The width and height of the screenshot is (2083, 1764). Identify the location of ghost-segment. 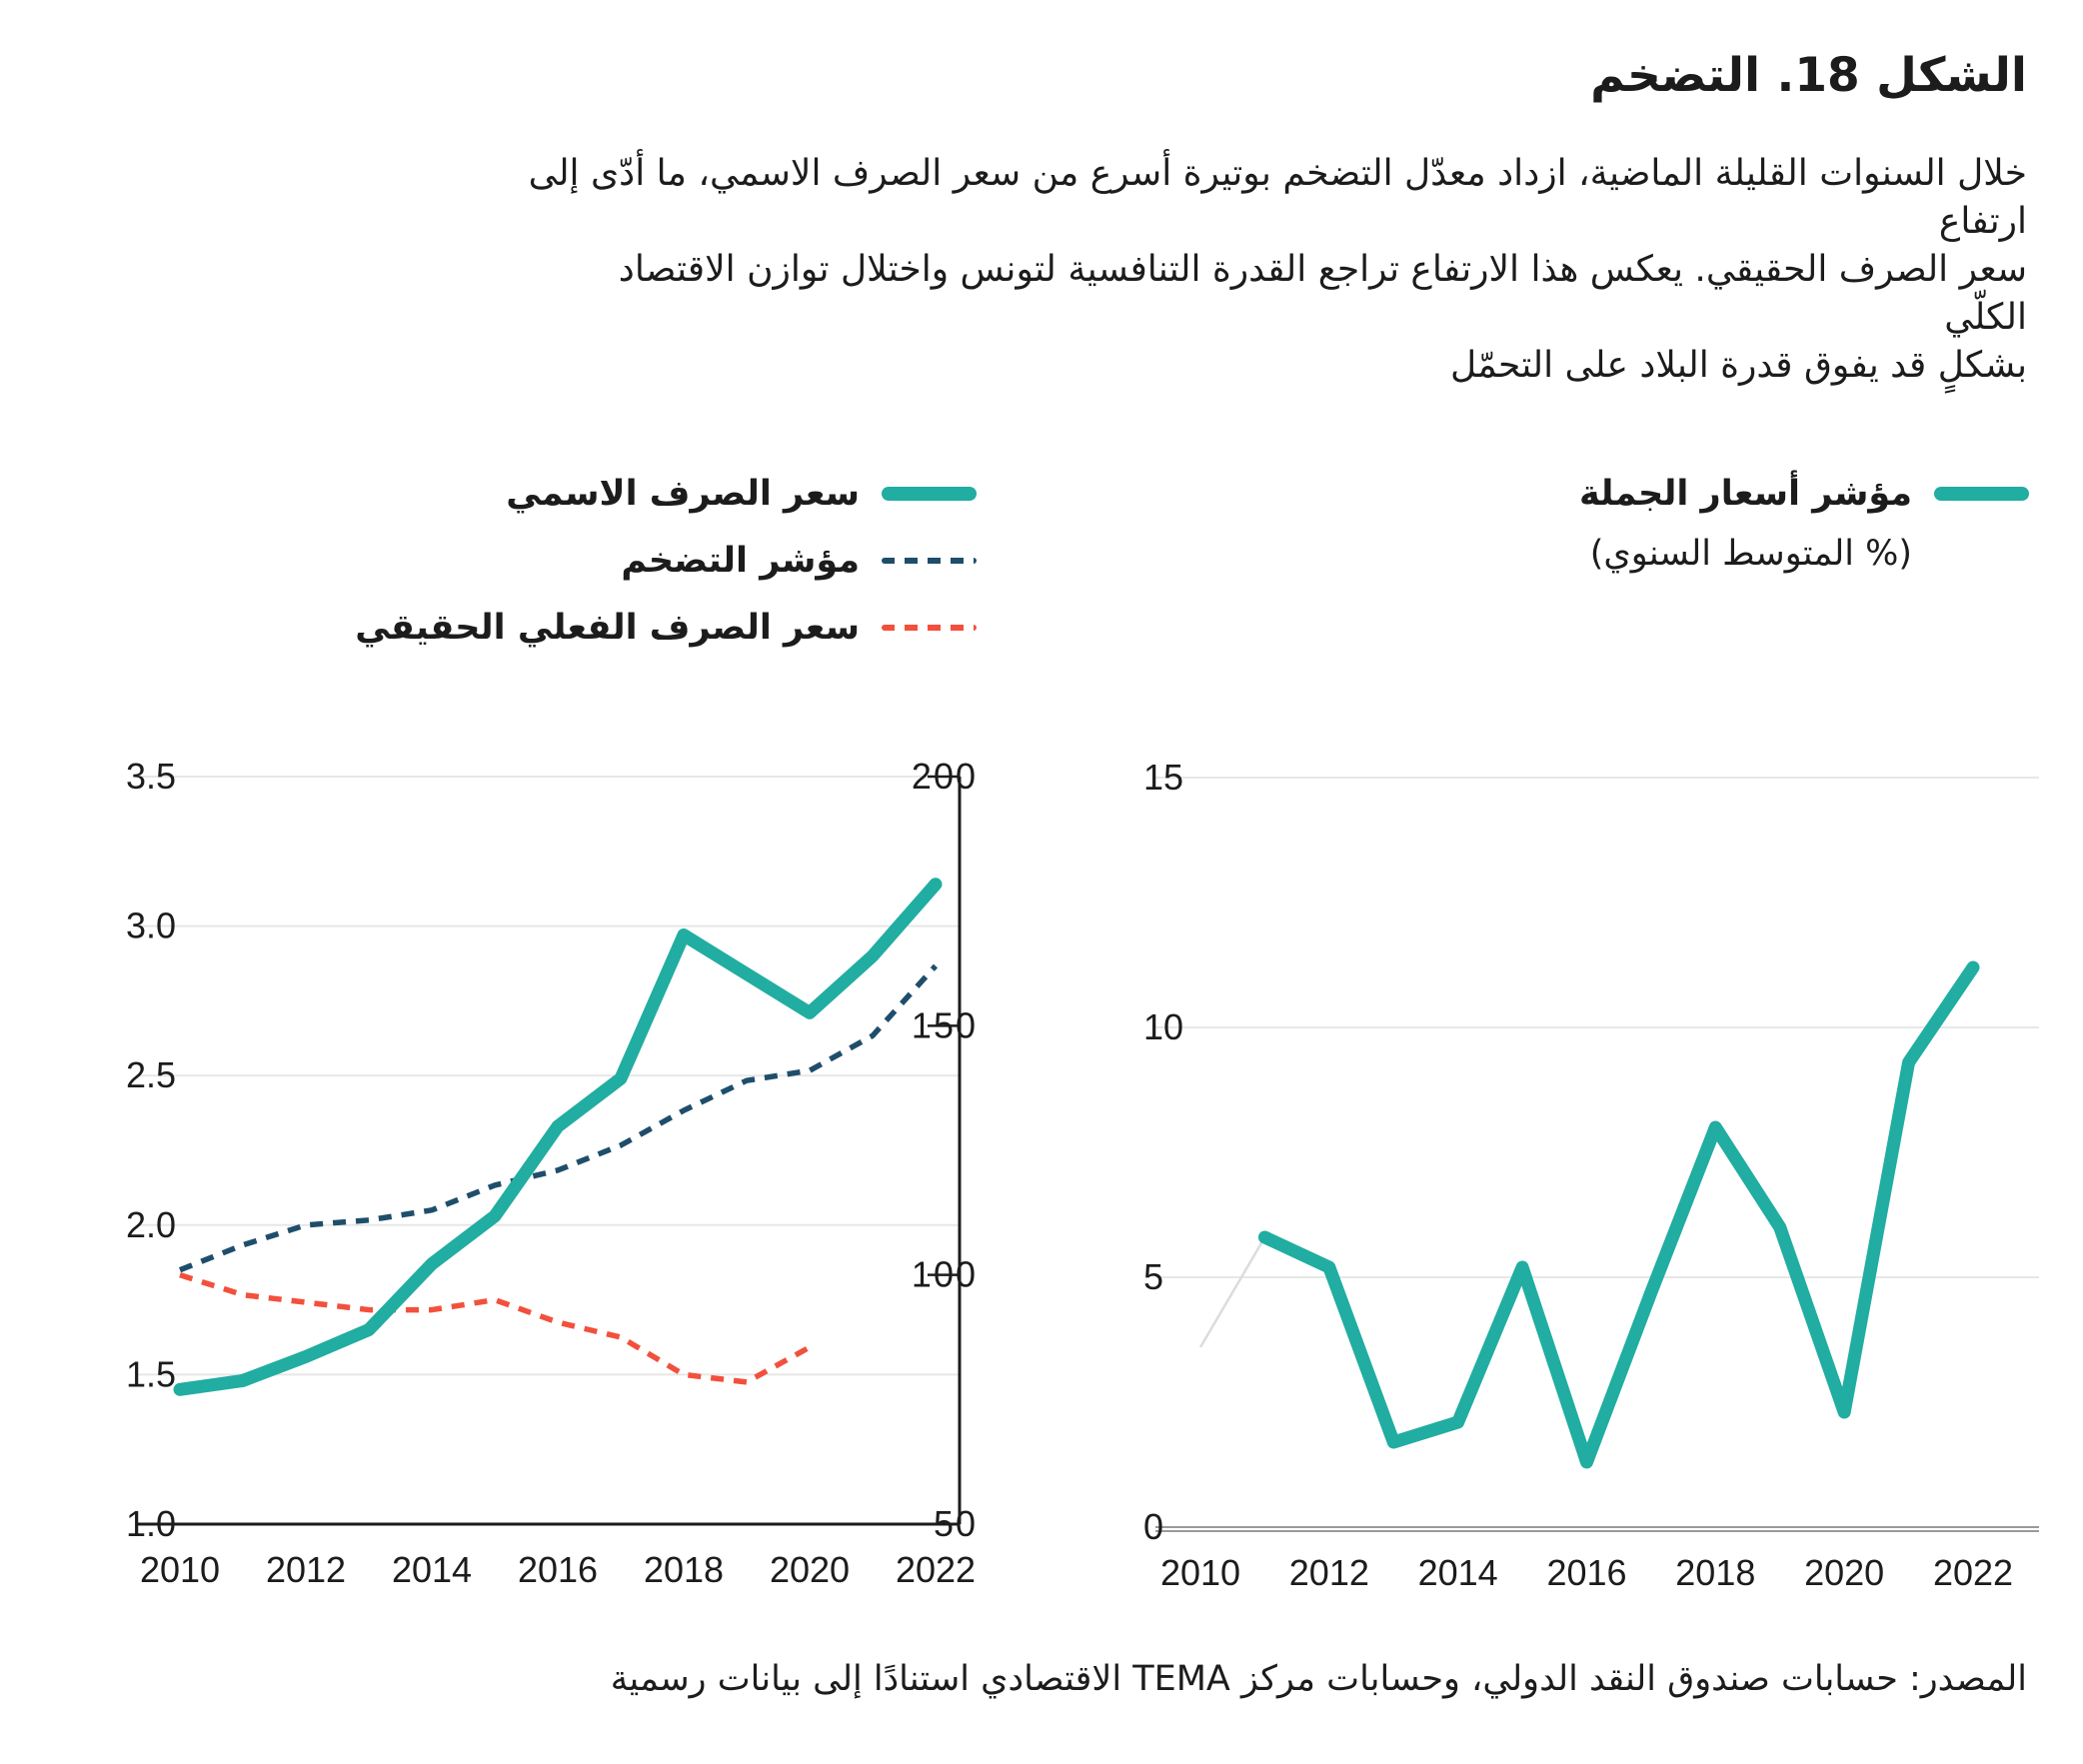
(1232, 1292).